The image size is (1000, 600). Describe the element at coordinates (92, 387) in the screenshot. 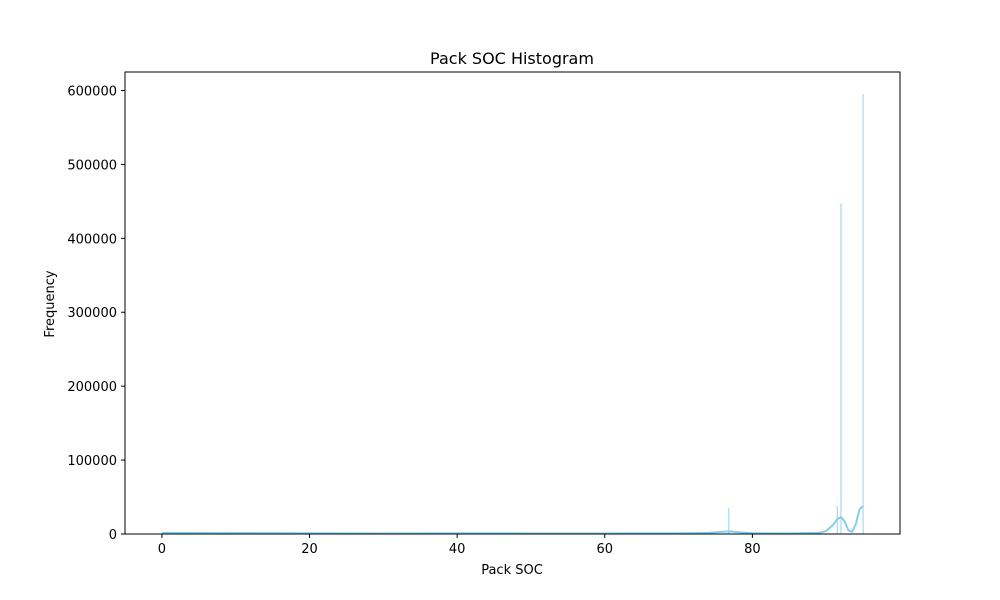

I see `y-tick-label: 200000` at that location.